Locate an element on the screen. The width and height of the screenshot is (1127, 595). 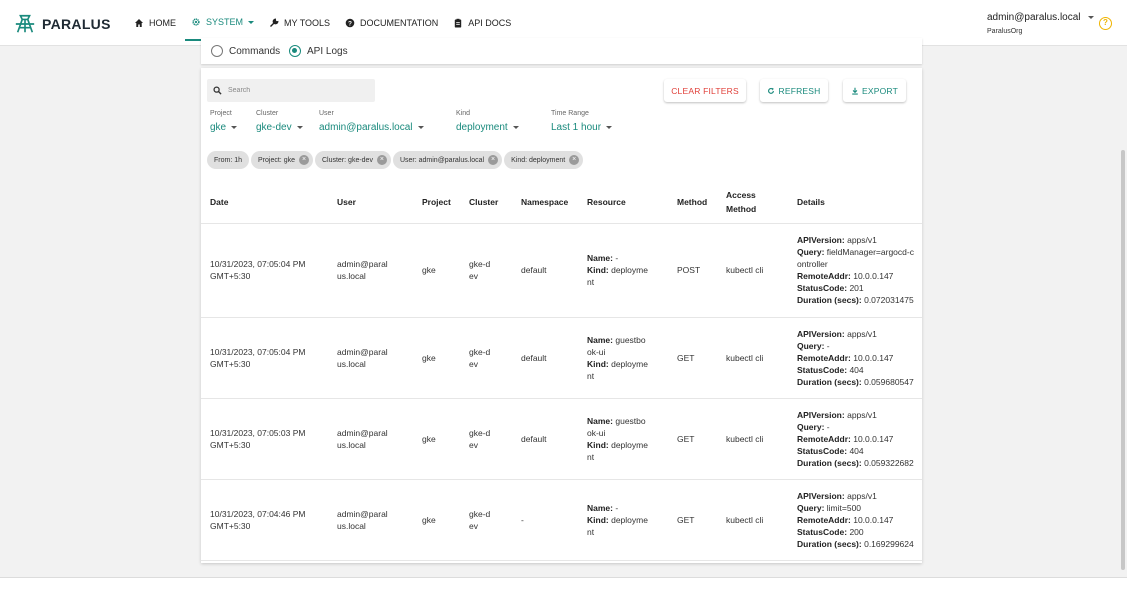
refresh-label: REFRESH is located at coordinates (799, 90).